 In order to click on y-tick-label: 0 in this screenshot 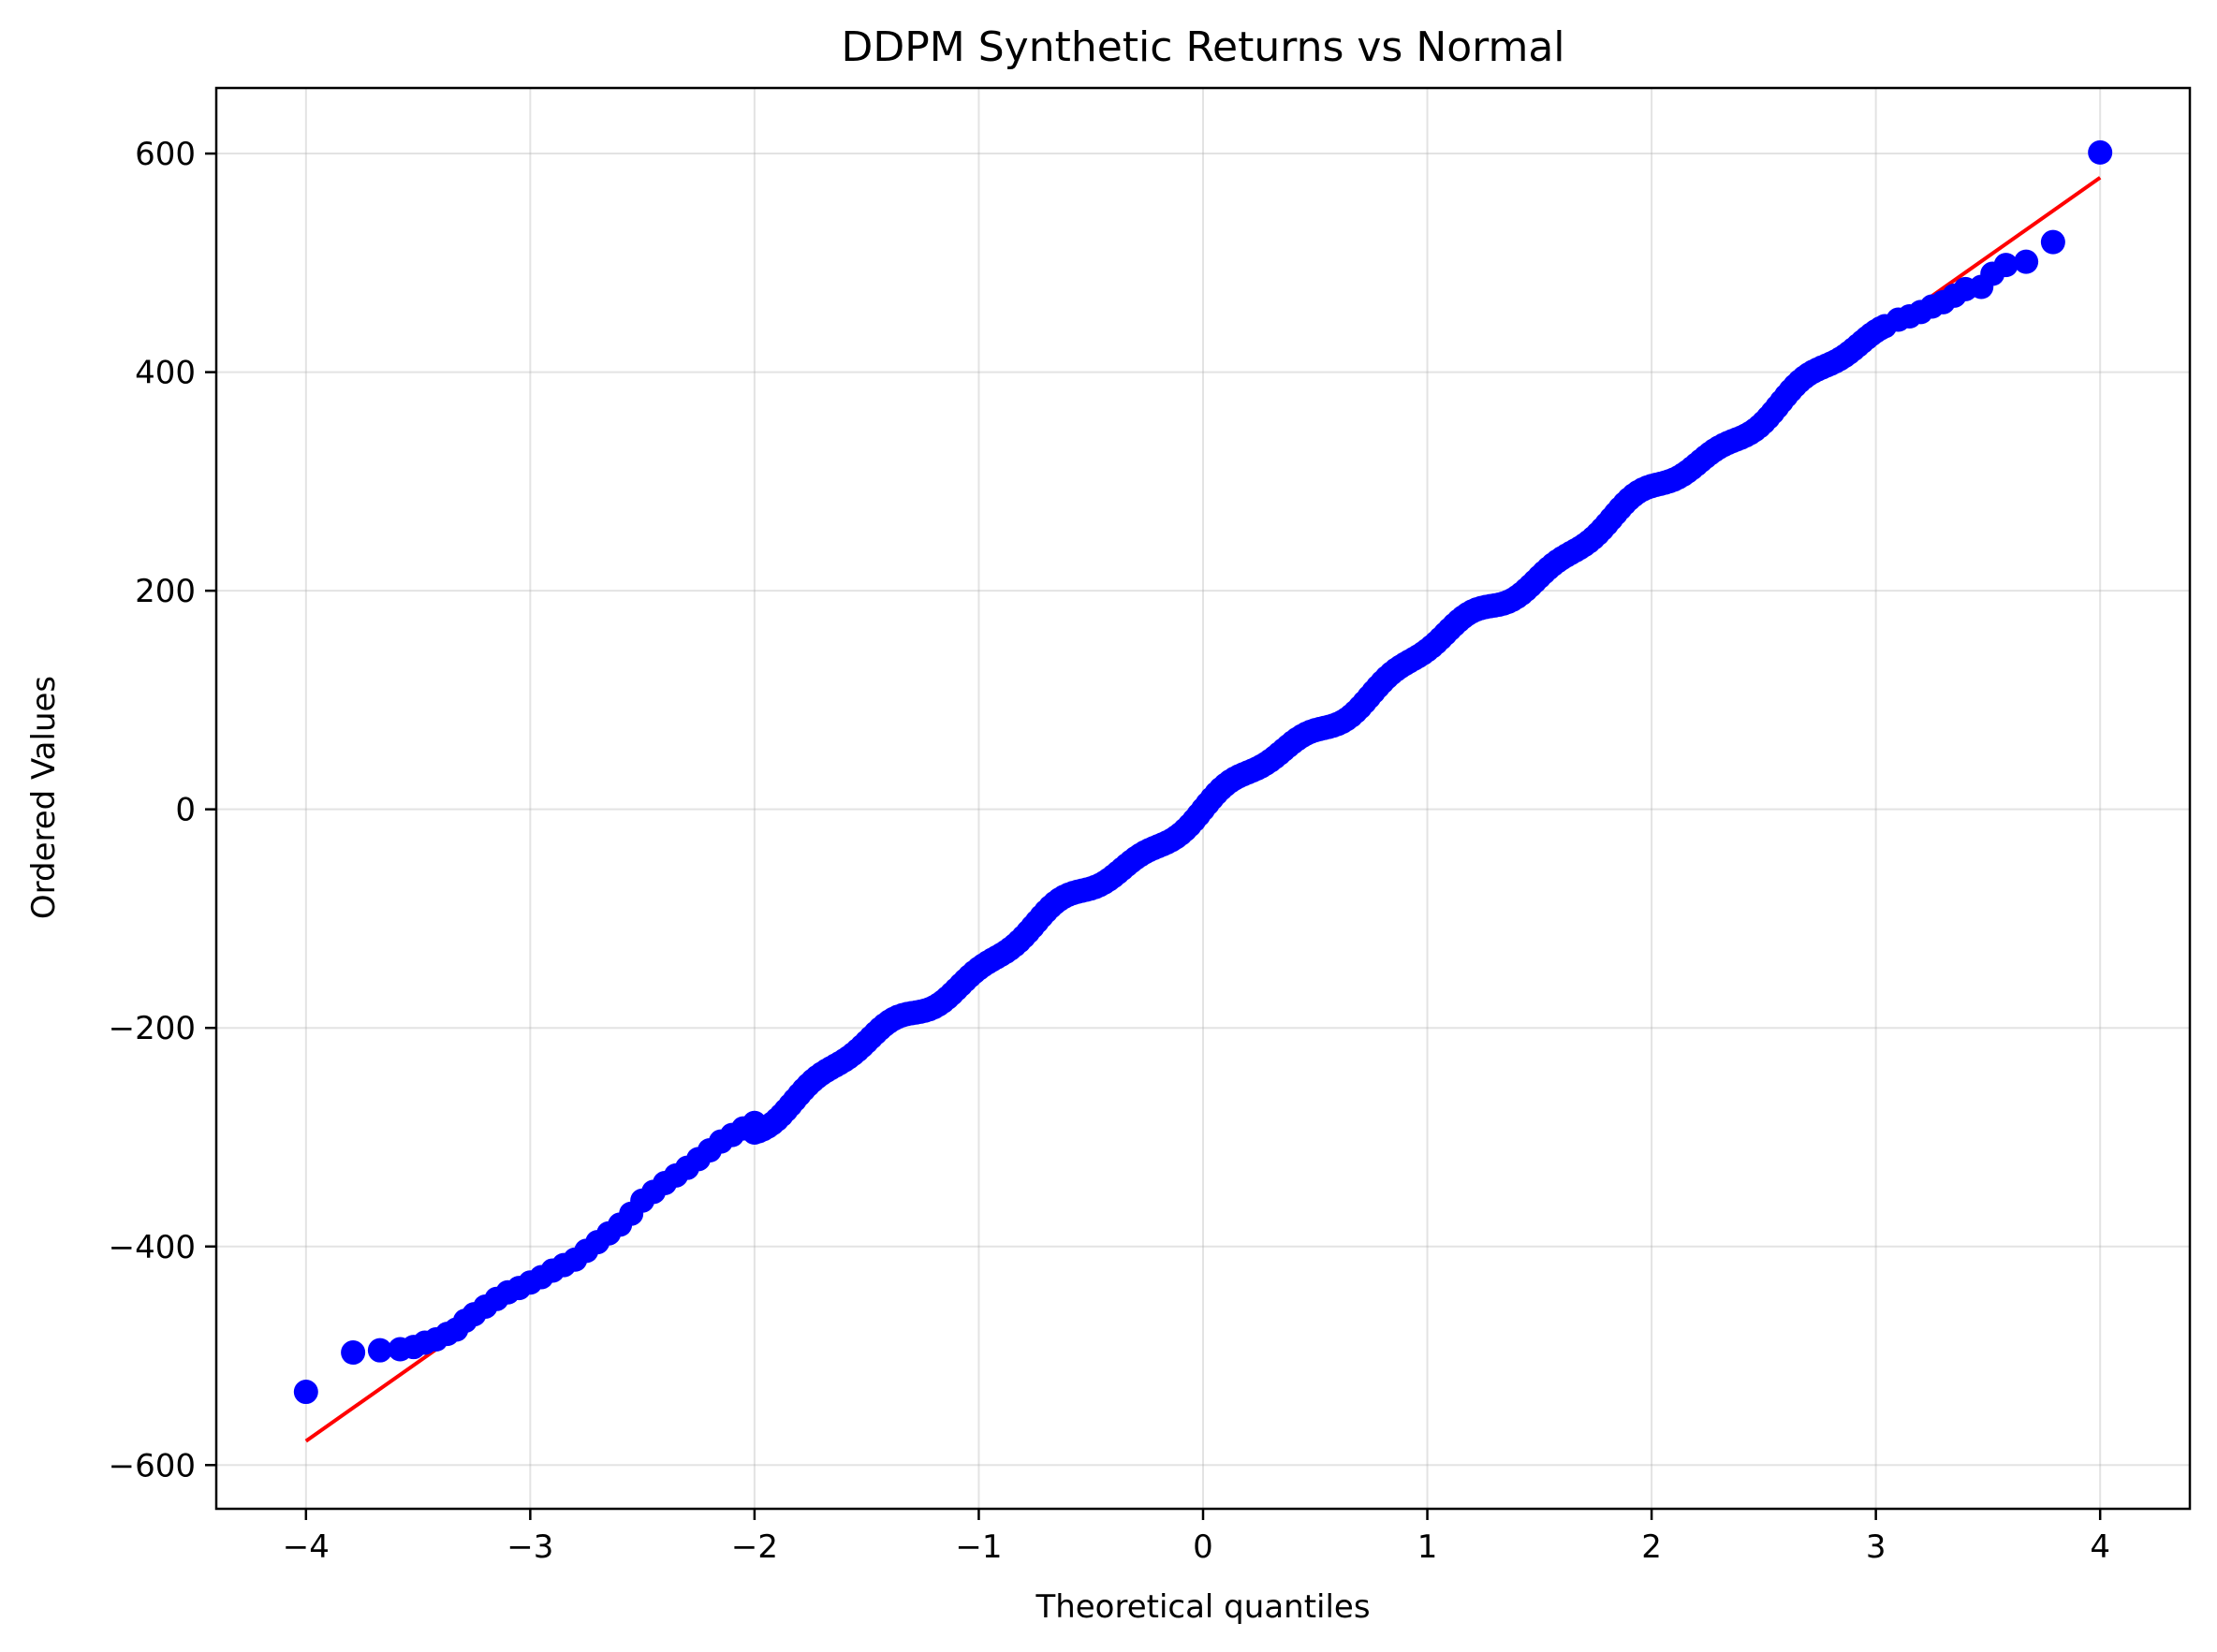, I will do `click(185, 811)`.